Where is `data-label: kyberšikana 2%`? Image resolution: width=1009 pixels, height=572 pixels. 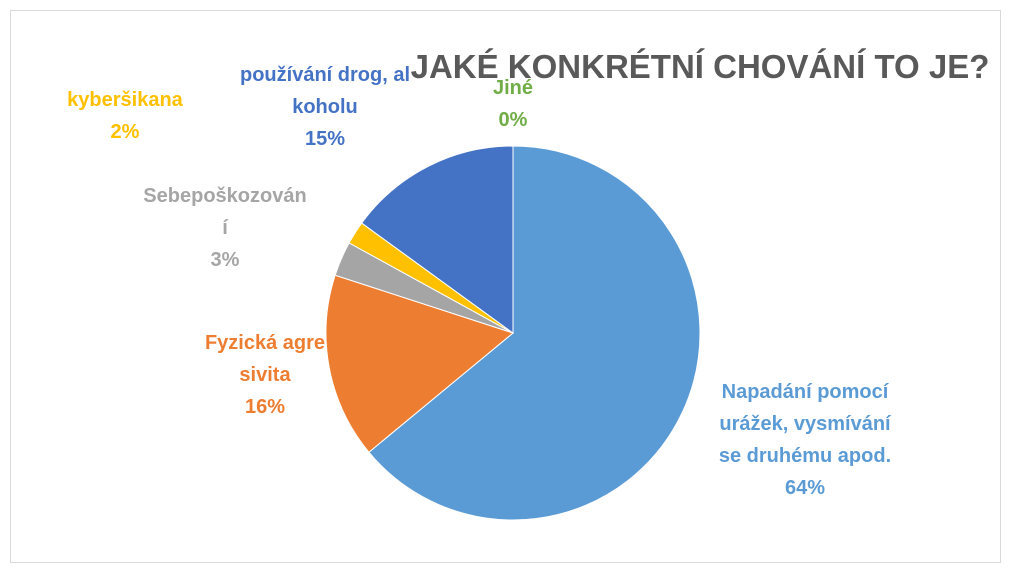
data-label: kyberšikana 2% is located at coordinates (125, 116).